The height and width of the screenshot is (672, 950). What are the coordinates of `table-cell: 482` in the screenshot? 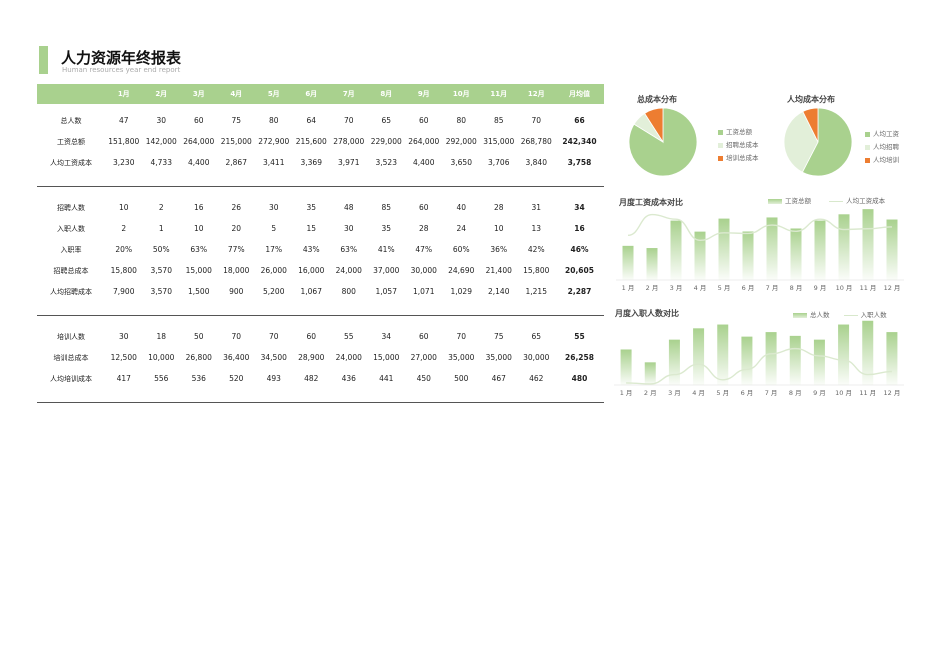 It's located at (311, 378).